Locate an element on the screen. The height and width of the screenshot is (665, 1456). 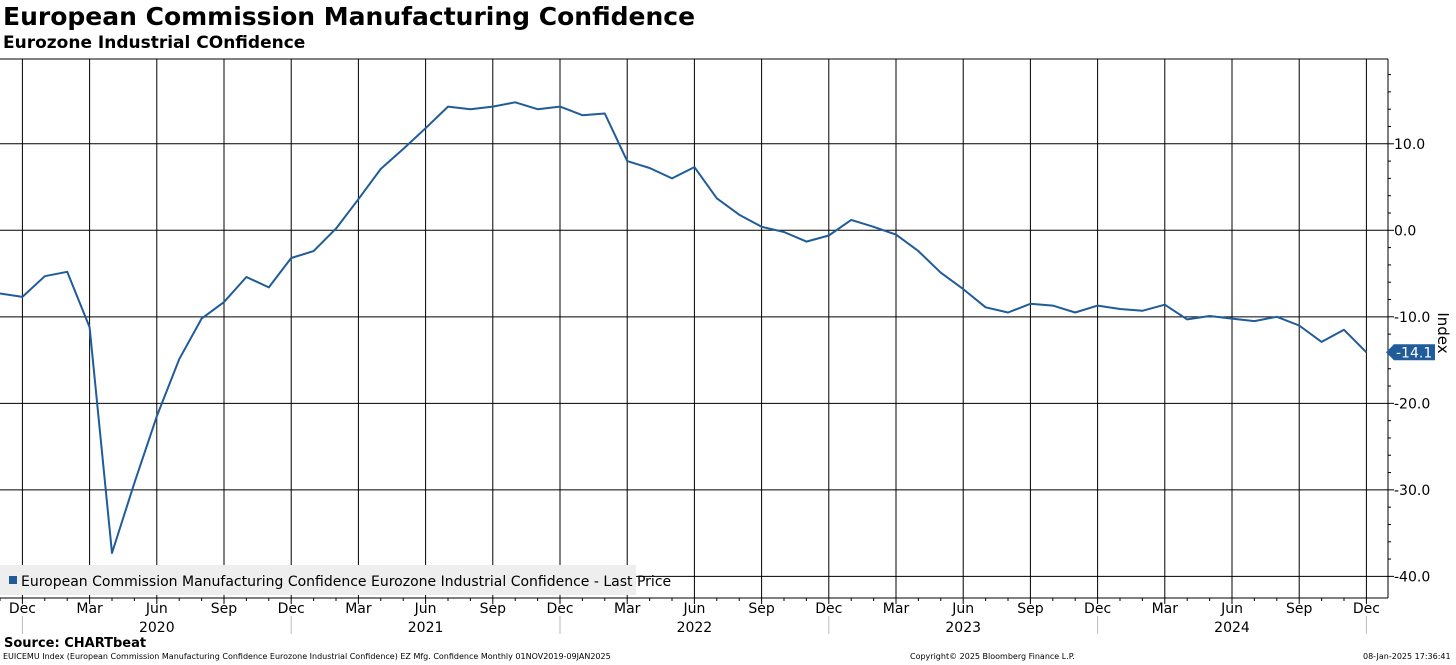
x-year-label: 2022 is located at coordinates (695, 628).